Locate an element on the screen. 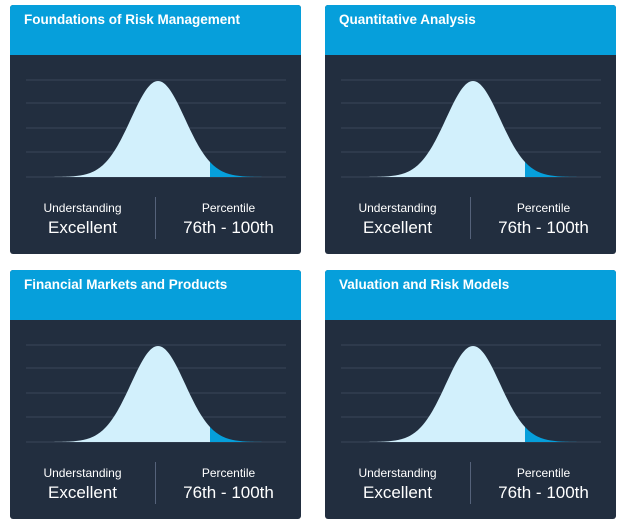 The image size is (622, 528). card-title: Foundations of Risk Management is located at coordinates (155, 30).